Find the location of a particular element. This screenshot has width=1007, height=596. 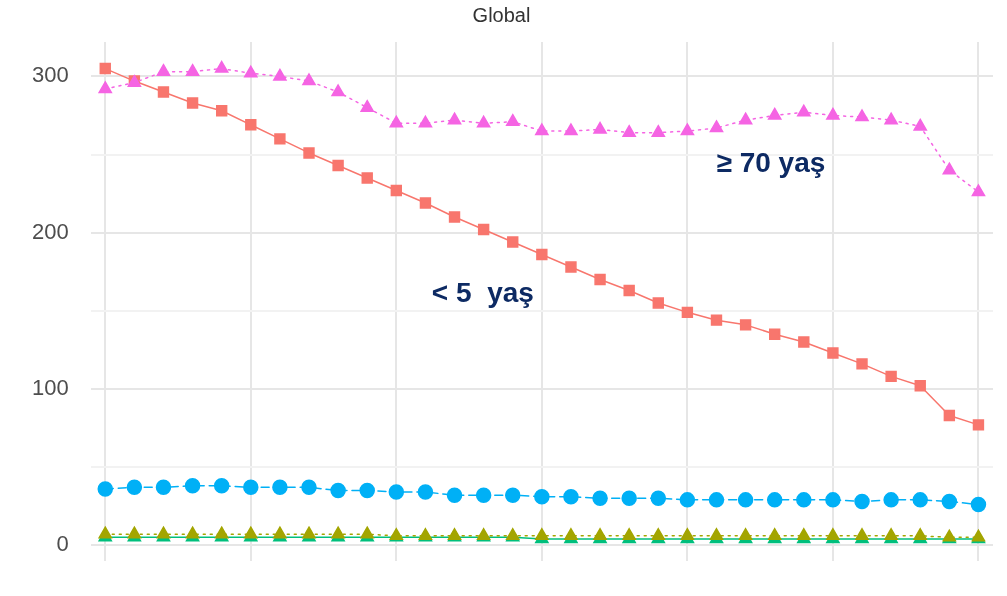

series-label: ≥ 70 yaş is located at coordinates (771, 162).